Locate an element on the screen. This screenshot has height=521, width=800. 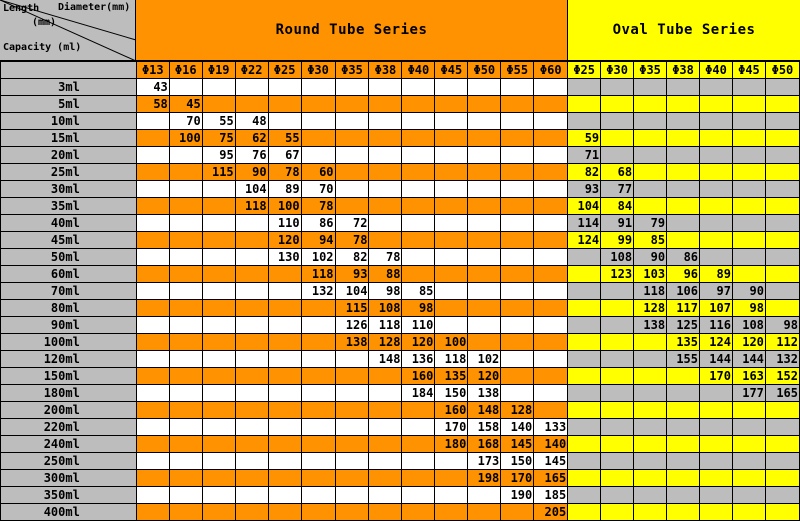
round-length-cell: 102 is located at coordinates (484, 359).